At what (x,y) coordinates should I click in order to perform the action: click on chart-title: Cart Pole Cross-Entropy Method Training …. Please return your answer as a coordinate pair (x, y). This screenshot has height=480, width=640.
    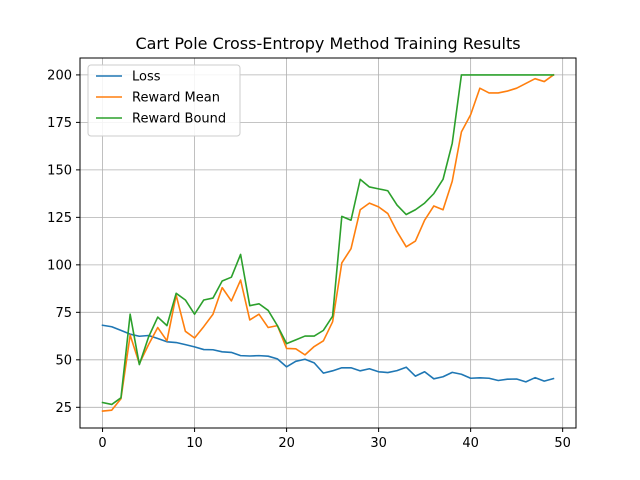
    Looking at the image, I should click on (327, 43).